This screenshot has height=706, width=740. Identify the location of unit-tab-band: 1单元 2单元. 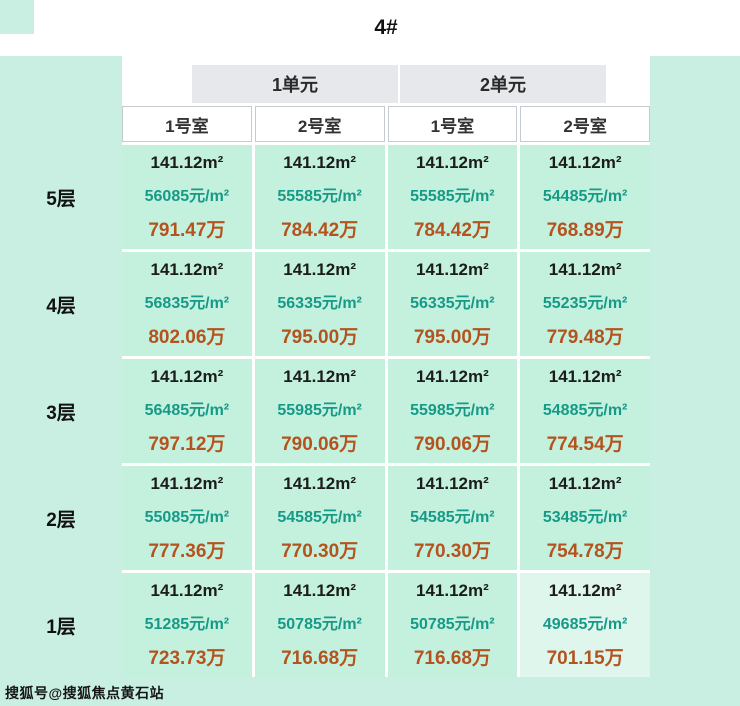
(386, 81).